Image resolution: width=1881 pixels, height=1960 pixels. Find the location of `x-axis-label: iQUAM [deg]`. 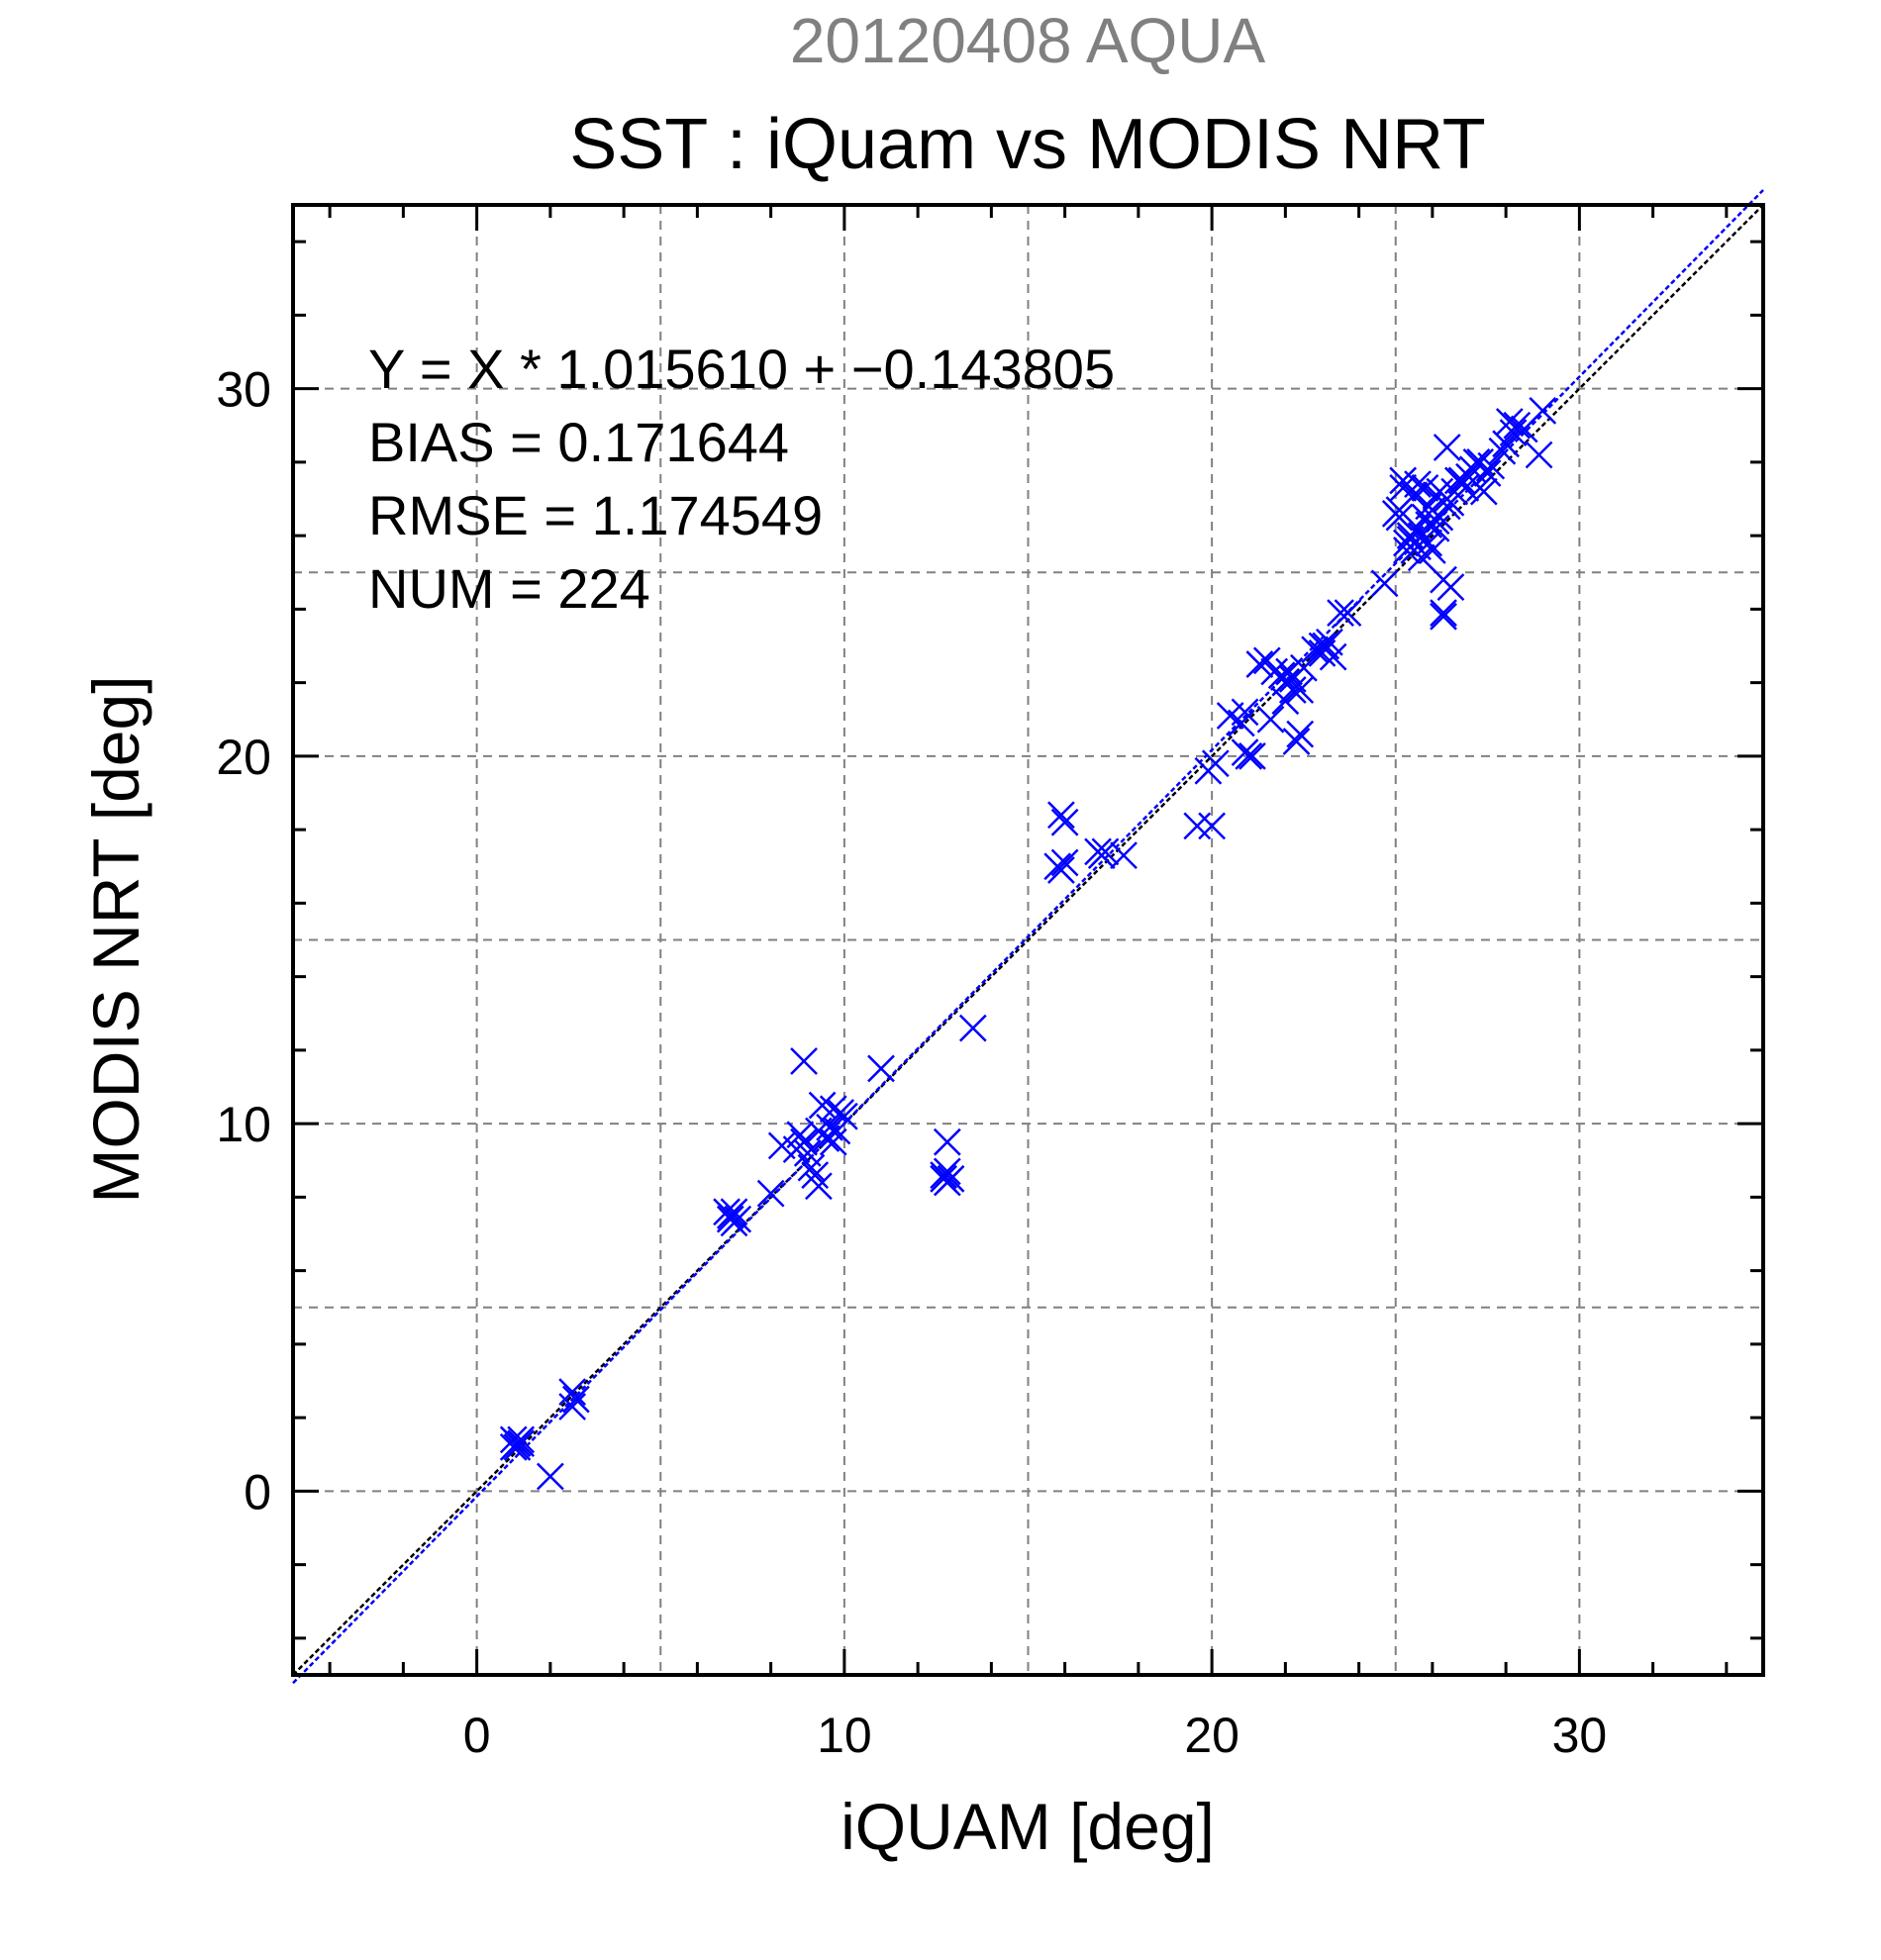

x-axis-label: iQUAM [deg] is located at coordinates (1028, 1826).